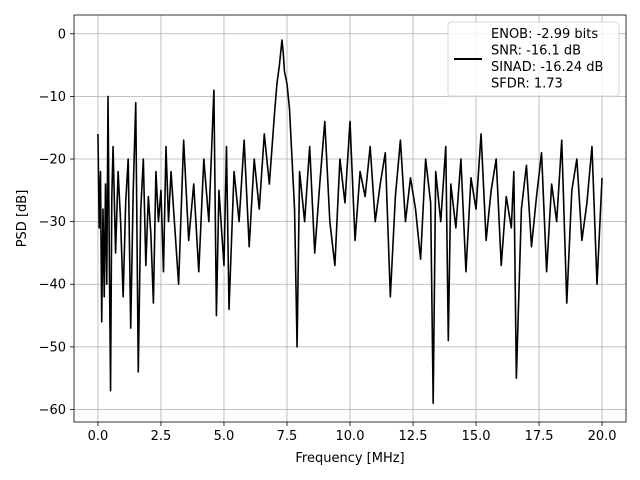 The height and width of the screenshot is (480, 640). I want to click on x-tick-label: 0.0, so click(98, 436).